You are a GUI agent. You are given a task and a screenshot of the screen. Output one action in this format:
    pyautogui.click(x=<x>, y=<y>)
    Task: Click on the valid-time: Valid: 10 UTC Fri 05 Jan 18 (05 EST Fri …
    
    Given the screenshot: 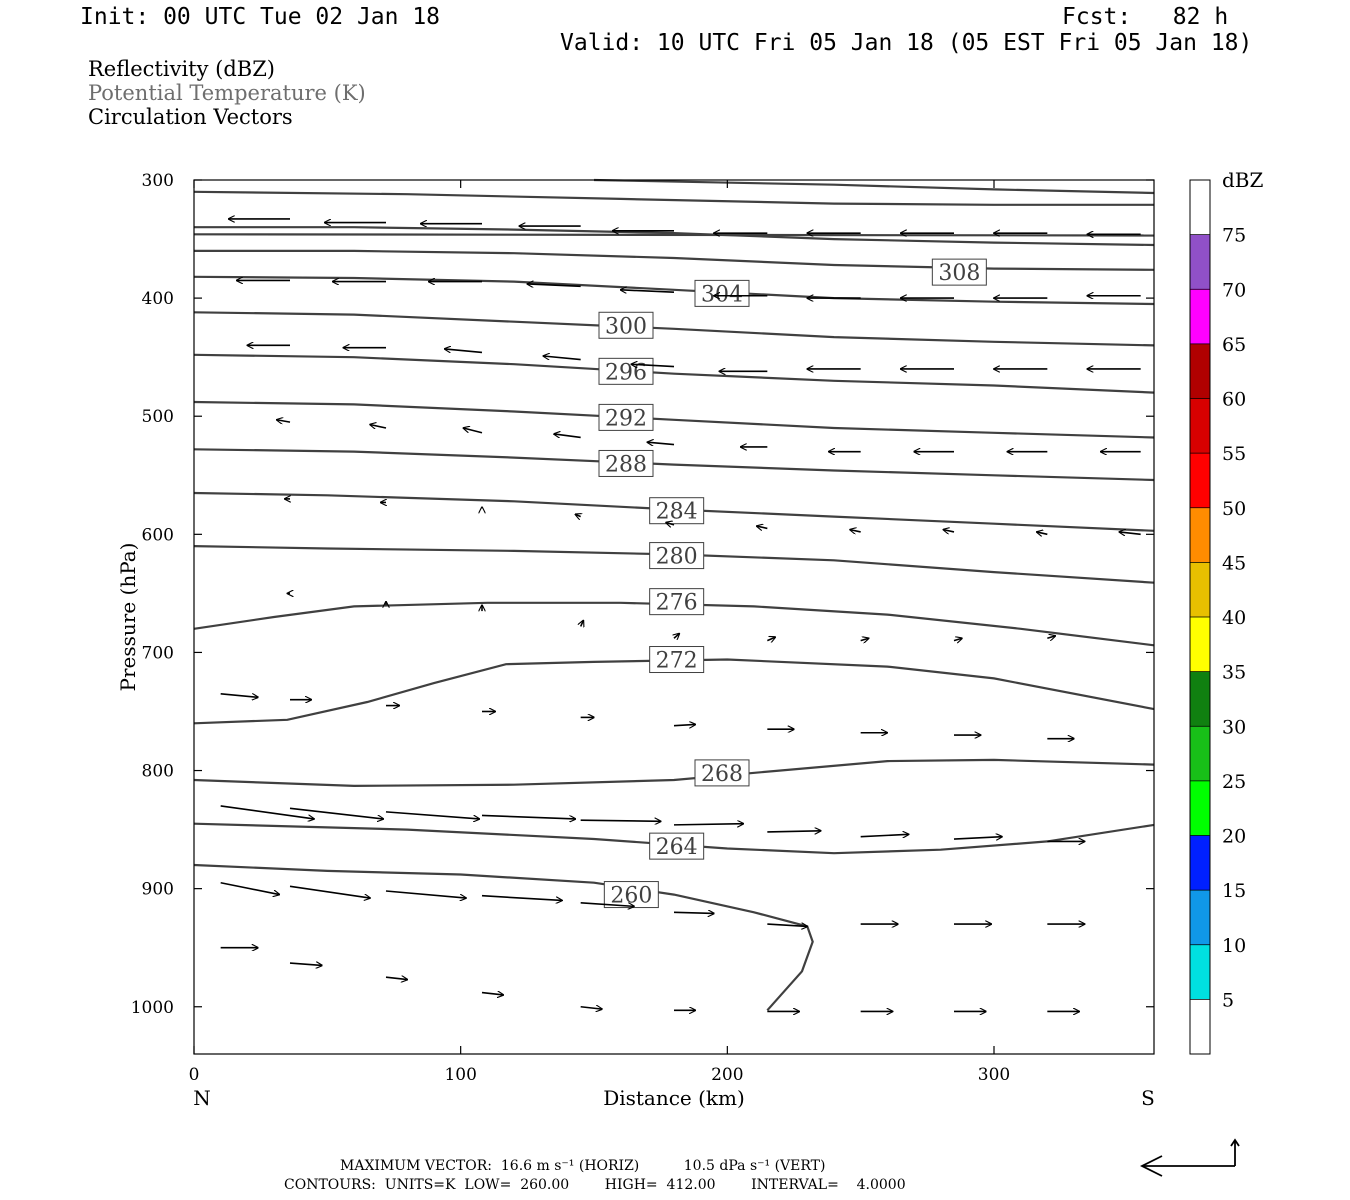 What is the action you would take?
    pyautogui.click(x=906, y=43)
    